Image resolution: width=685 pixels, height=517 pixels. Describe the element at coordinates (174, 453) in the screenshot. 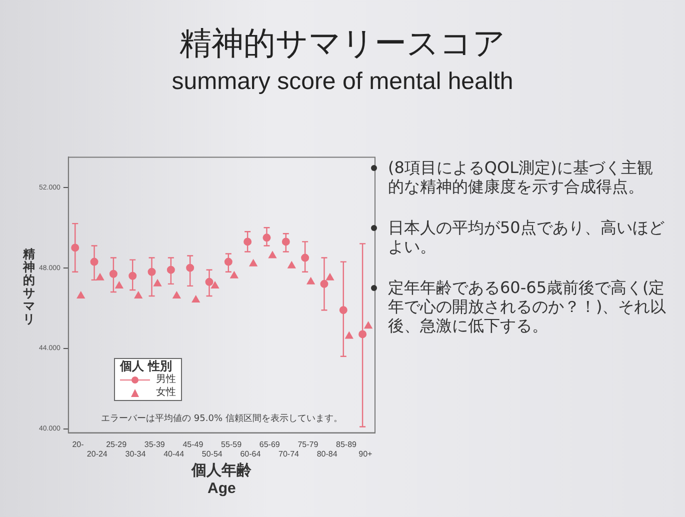

I see `x-tick-label: 40-44` at that location.